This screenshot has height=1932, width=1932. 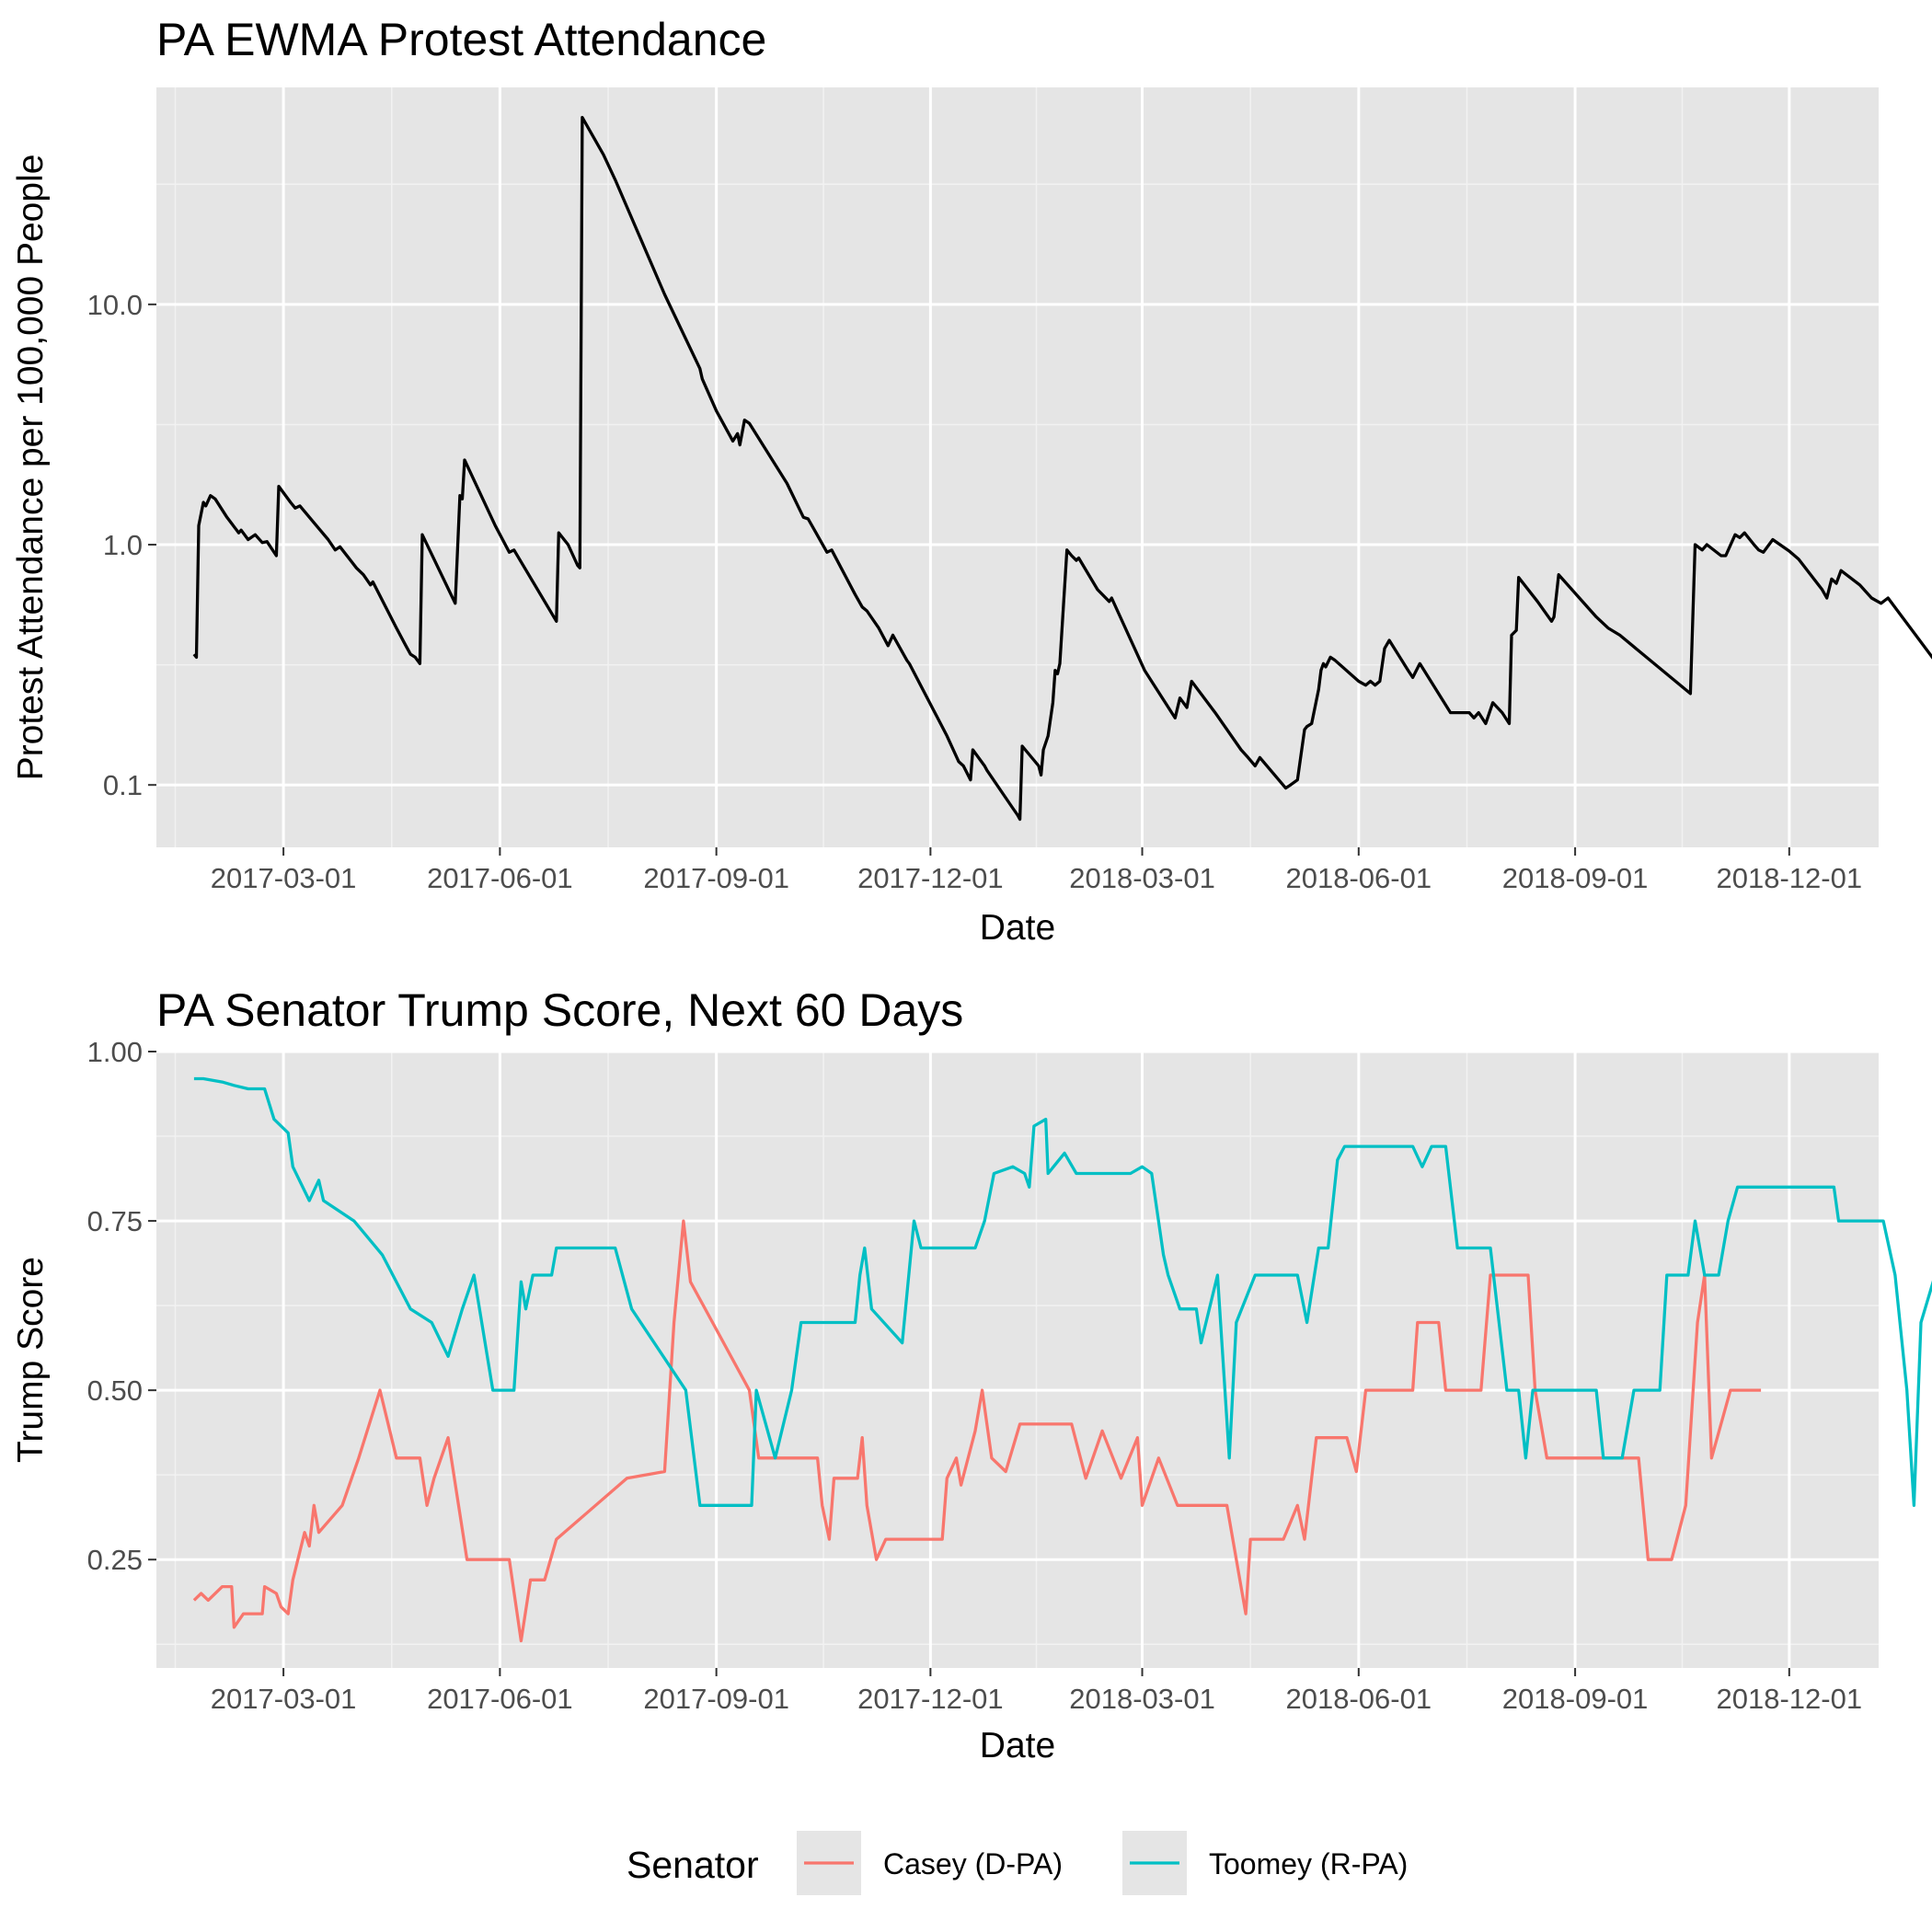 I want to click on legend-title: Senator, so click(x=693, y=1865).